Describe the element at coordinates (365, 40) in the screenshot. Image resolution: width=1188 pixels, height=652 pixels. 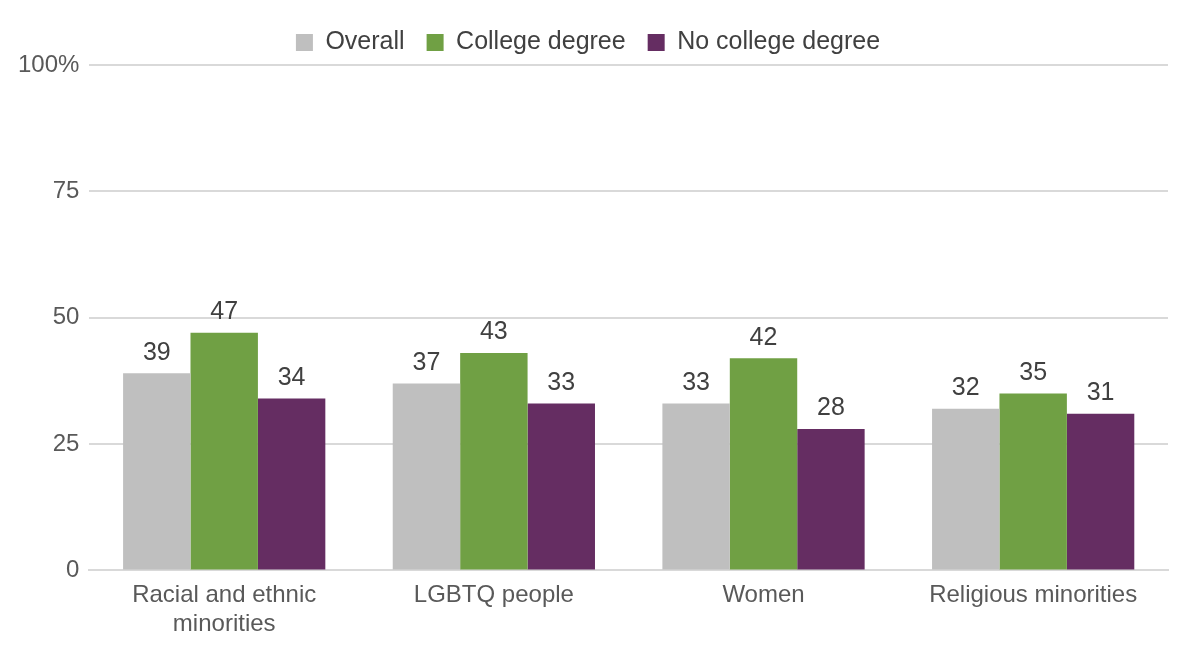
I see `legend-label: Overall` at that location.